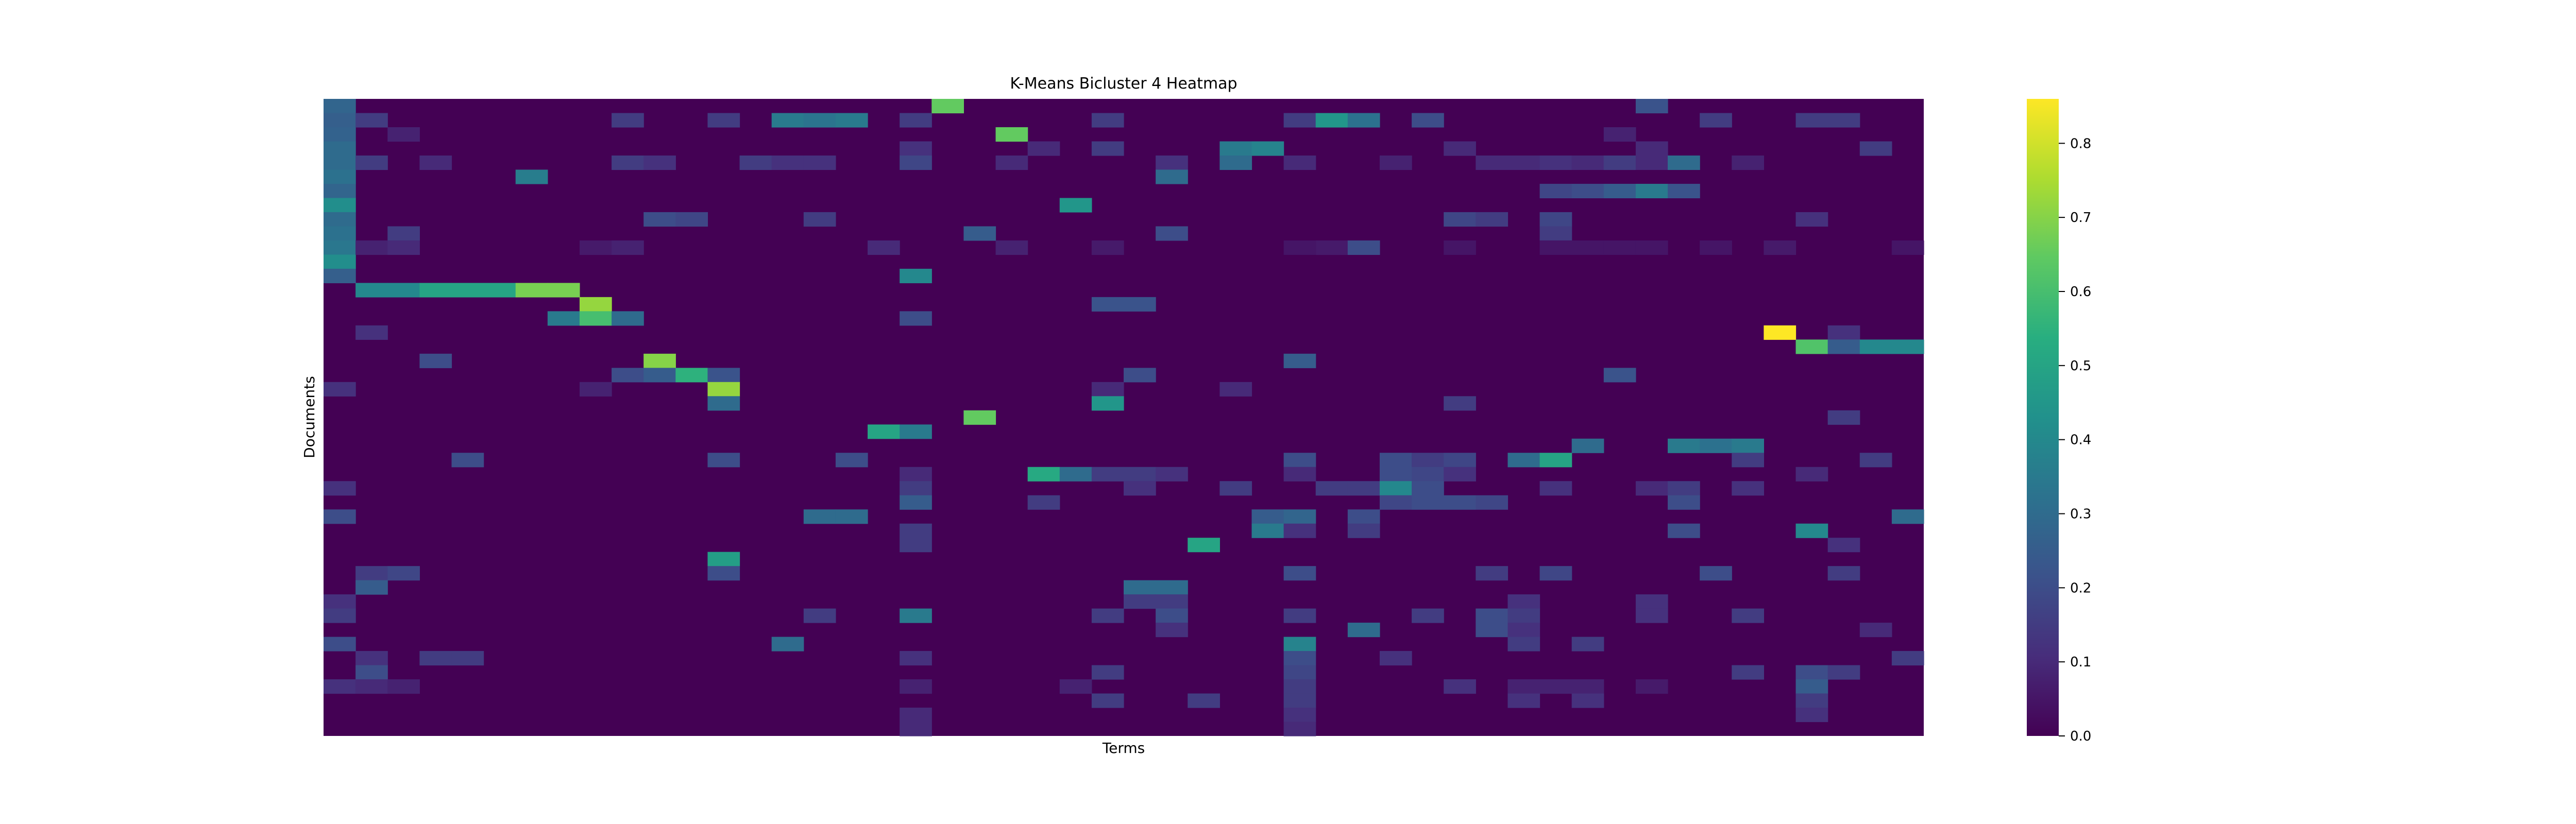  Describe the element at coordinates (2080, 662) in the screenshot. I see `colorbar-tick-label: 0.1` at that location.